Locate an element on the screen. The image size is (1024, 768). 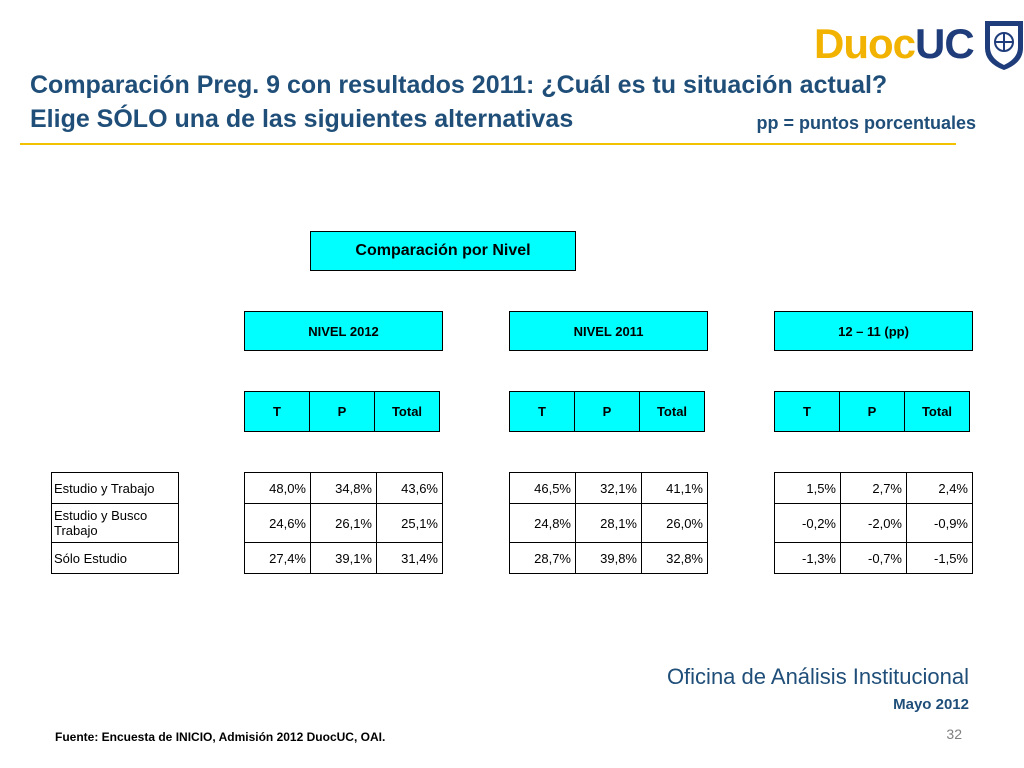
table-cell: 39,8% is located at coordinates (608, 558).